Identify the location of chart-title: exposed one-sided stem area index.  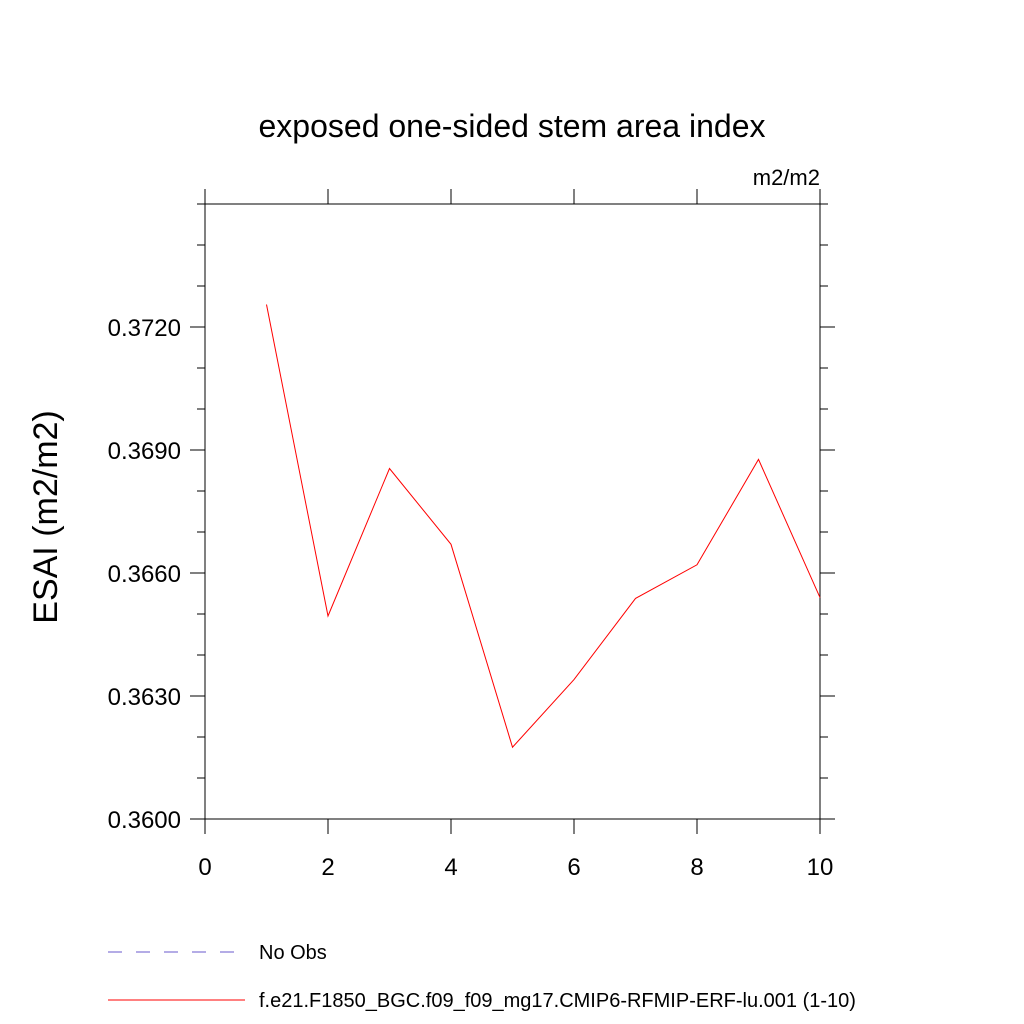
(512, 126).